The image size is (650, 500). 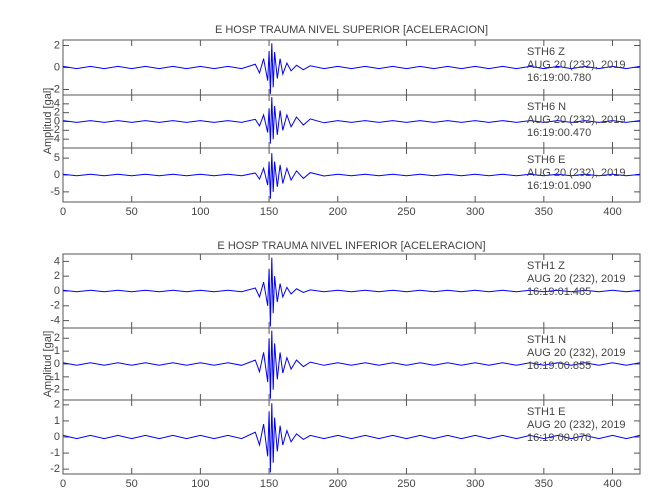 I want to click on time-label: 16:19:00.855, so click(x=559, y=366).